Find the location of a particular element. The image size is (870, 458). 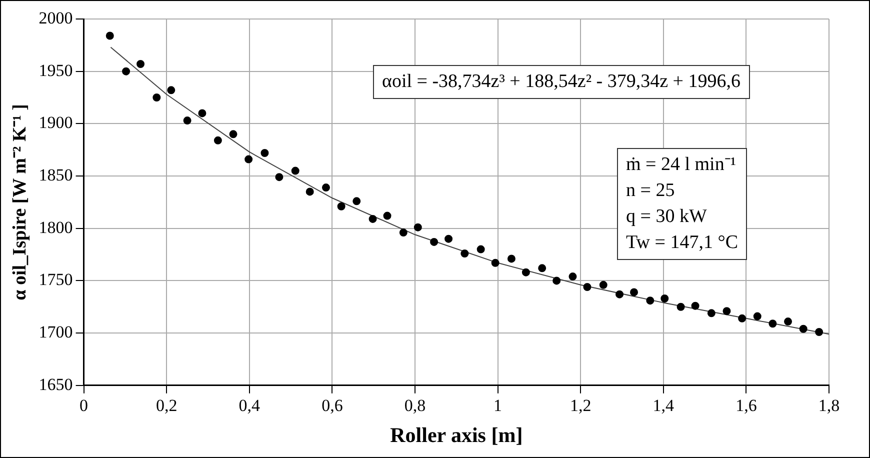

x-tick-label: 1,6 is located at coordinates (746, 406).